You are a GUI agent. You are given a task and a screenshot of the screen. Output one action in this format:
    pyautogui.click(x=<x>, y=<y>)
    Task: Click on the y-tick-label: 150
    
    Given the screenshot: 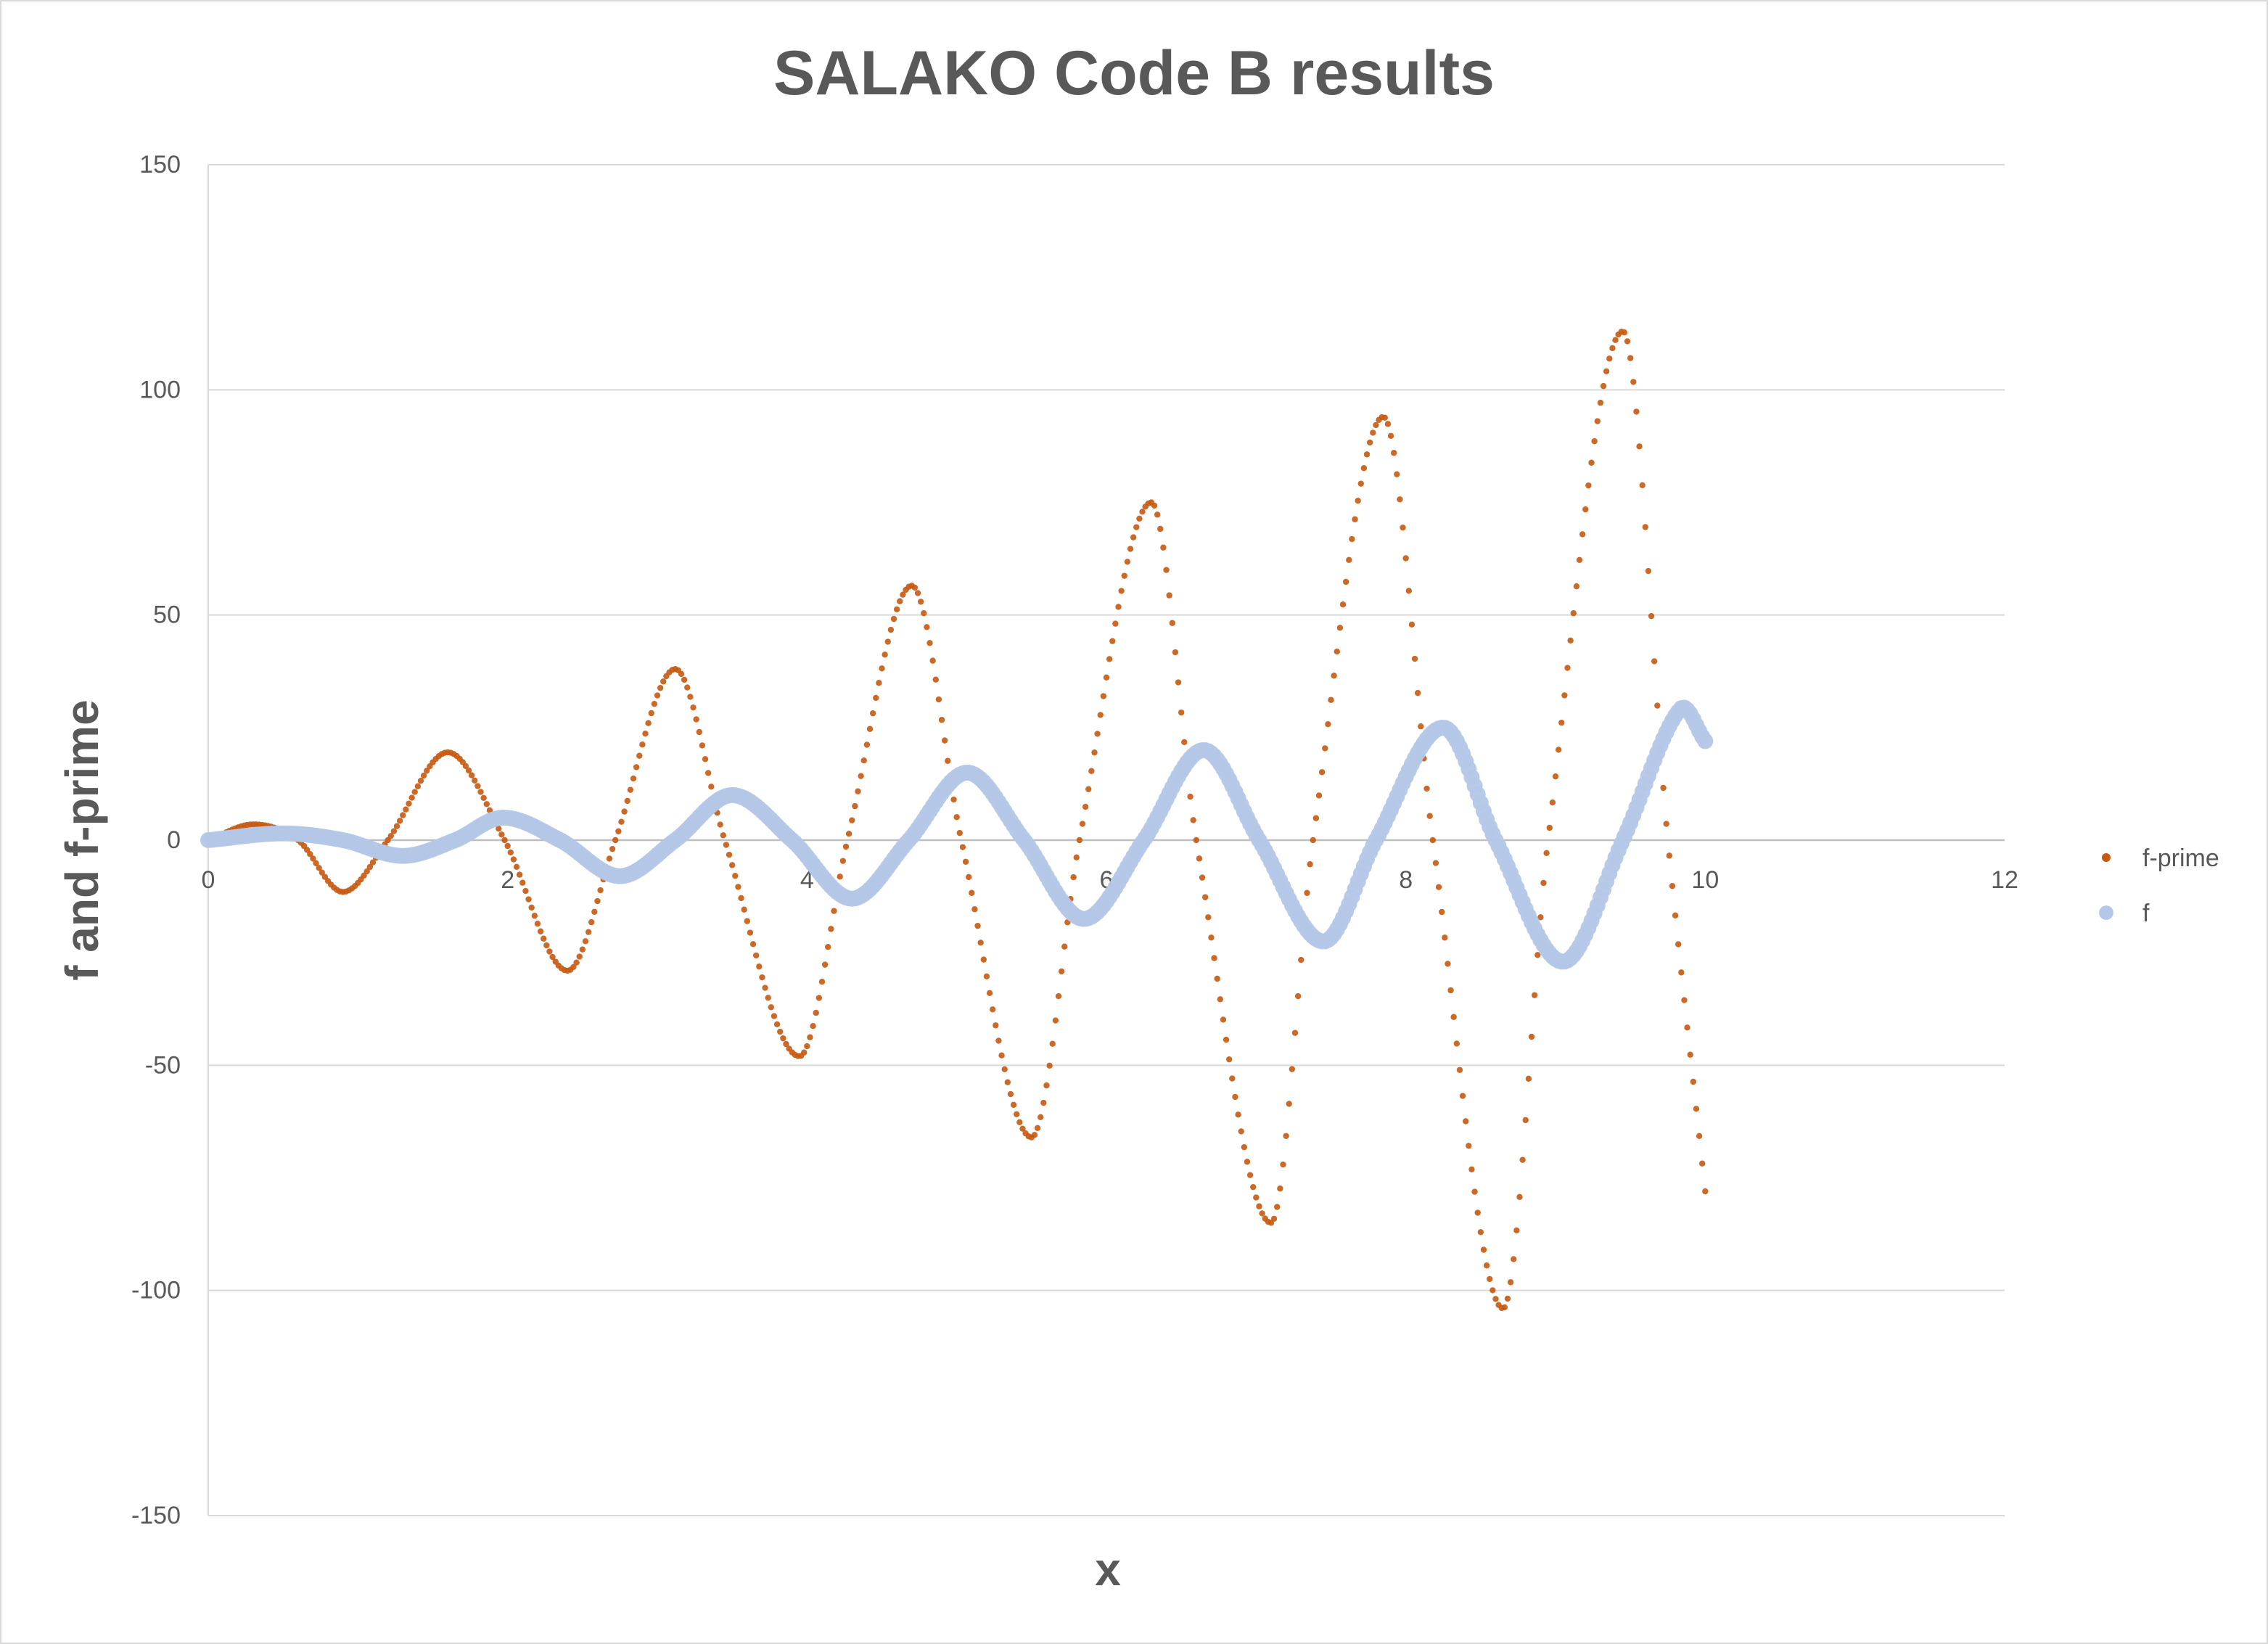 What is the action you would take?
    pyautogui.click(x=160, y=164)
    